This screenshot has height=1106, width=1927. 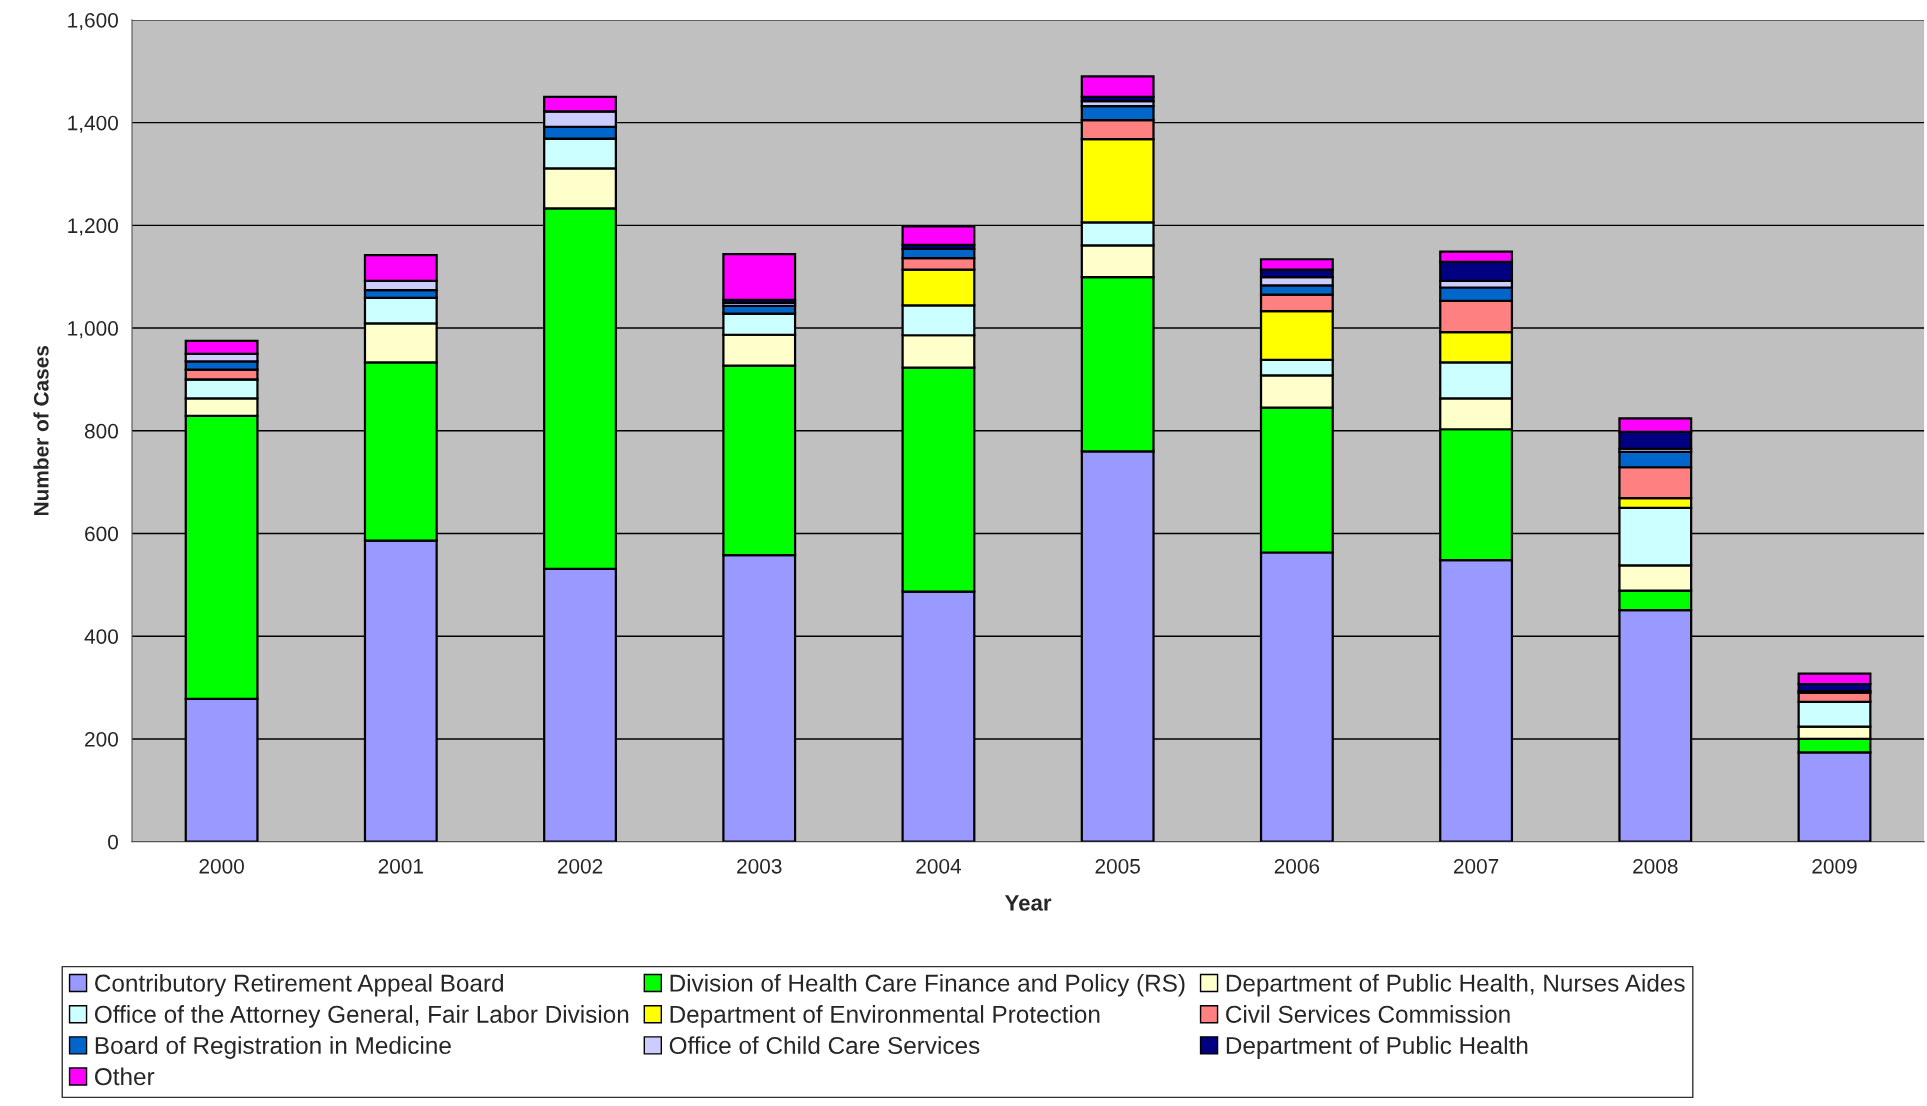 What do you see at coordinates (101, 431) in the screenshot?
I see `y-tick-label: 800` at bounding box center [101, 431].